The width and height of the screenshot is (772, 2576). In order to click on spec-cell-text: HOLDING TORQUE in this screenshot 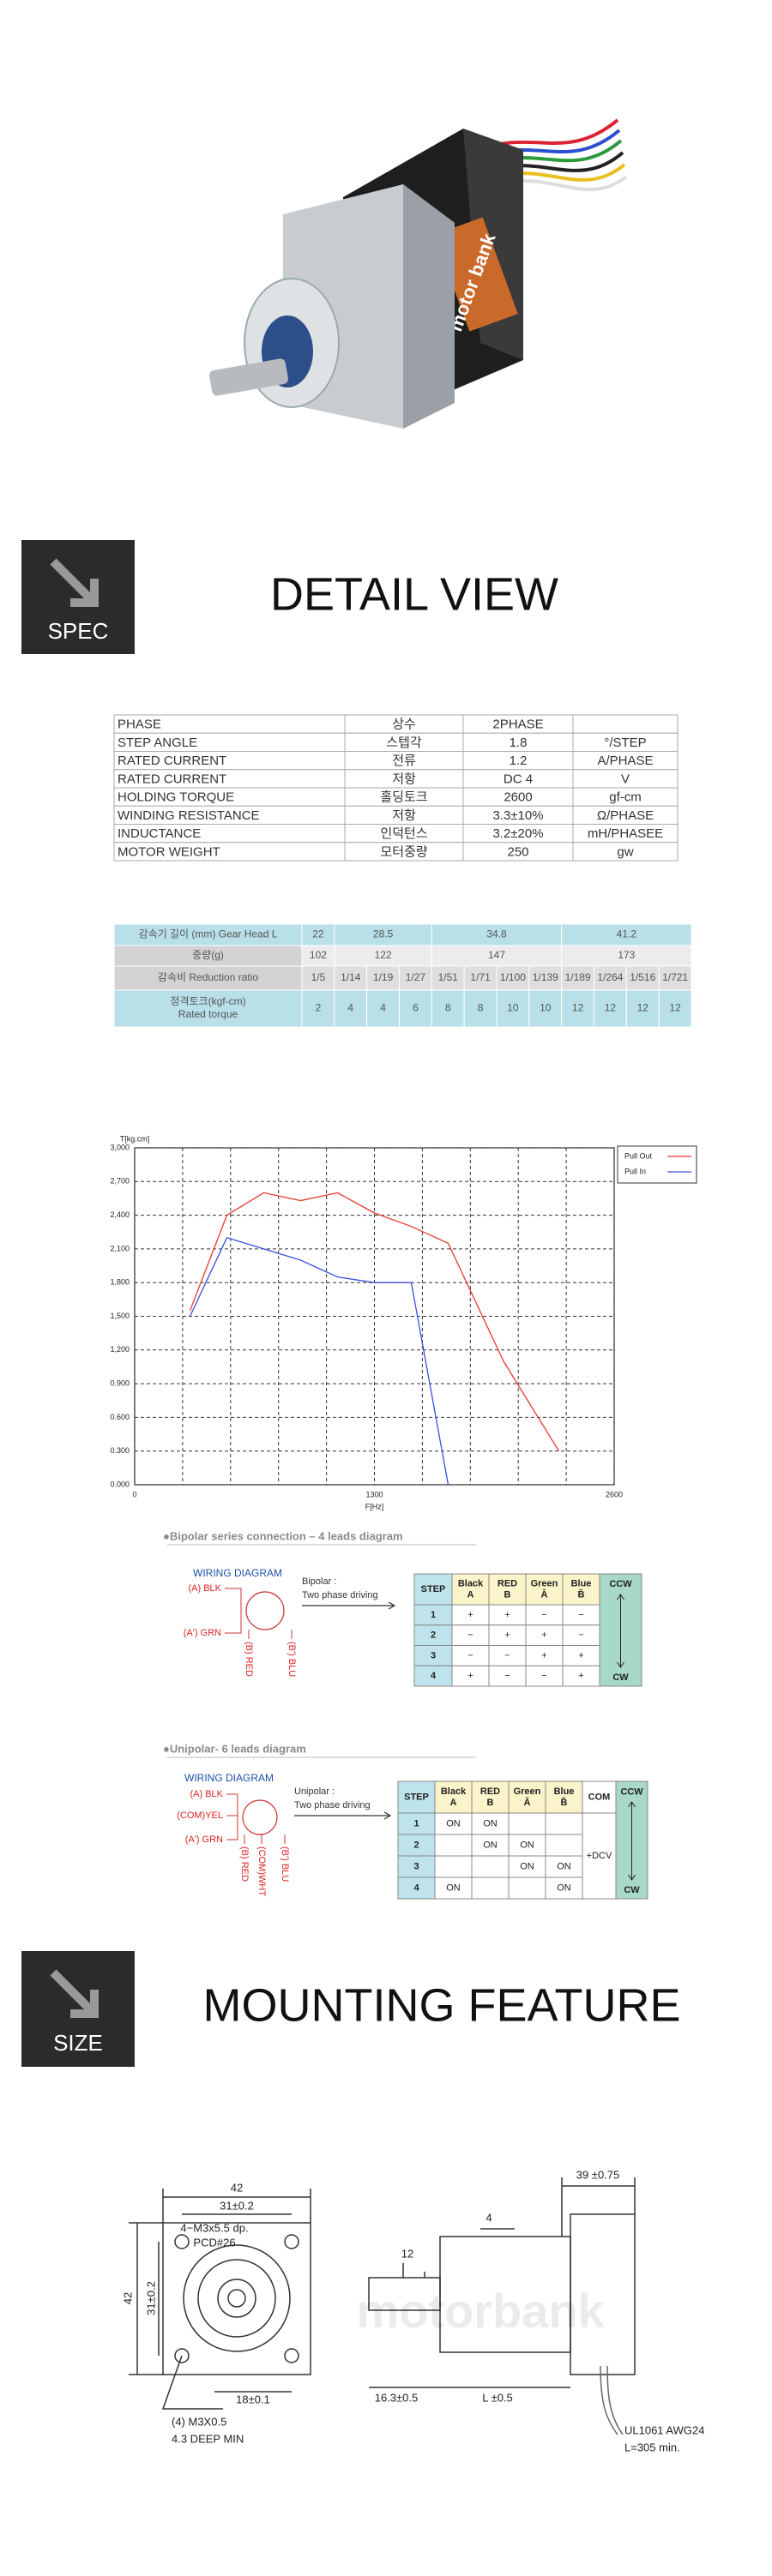, I will do `click(176, 797)`.